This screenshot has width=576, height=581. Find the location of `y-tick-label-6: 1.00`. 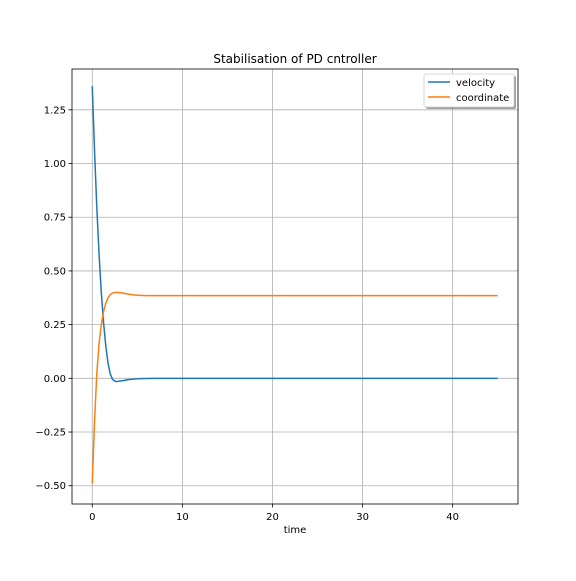

y-tick-label-6: 1.00 is located at coordinates (55, 164).